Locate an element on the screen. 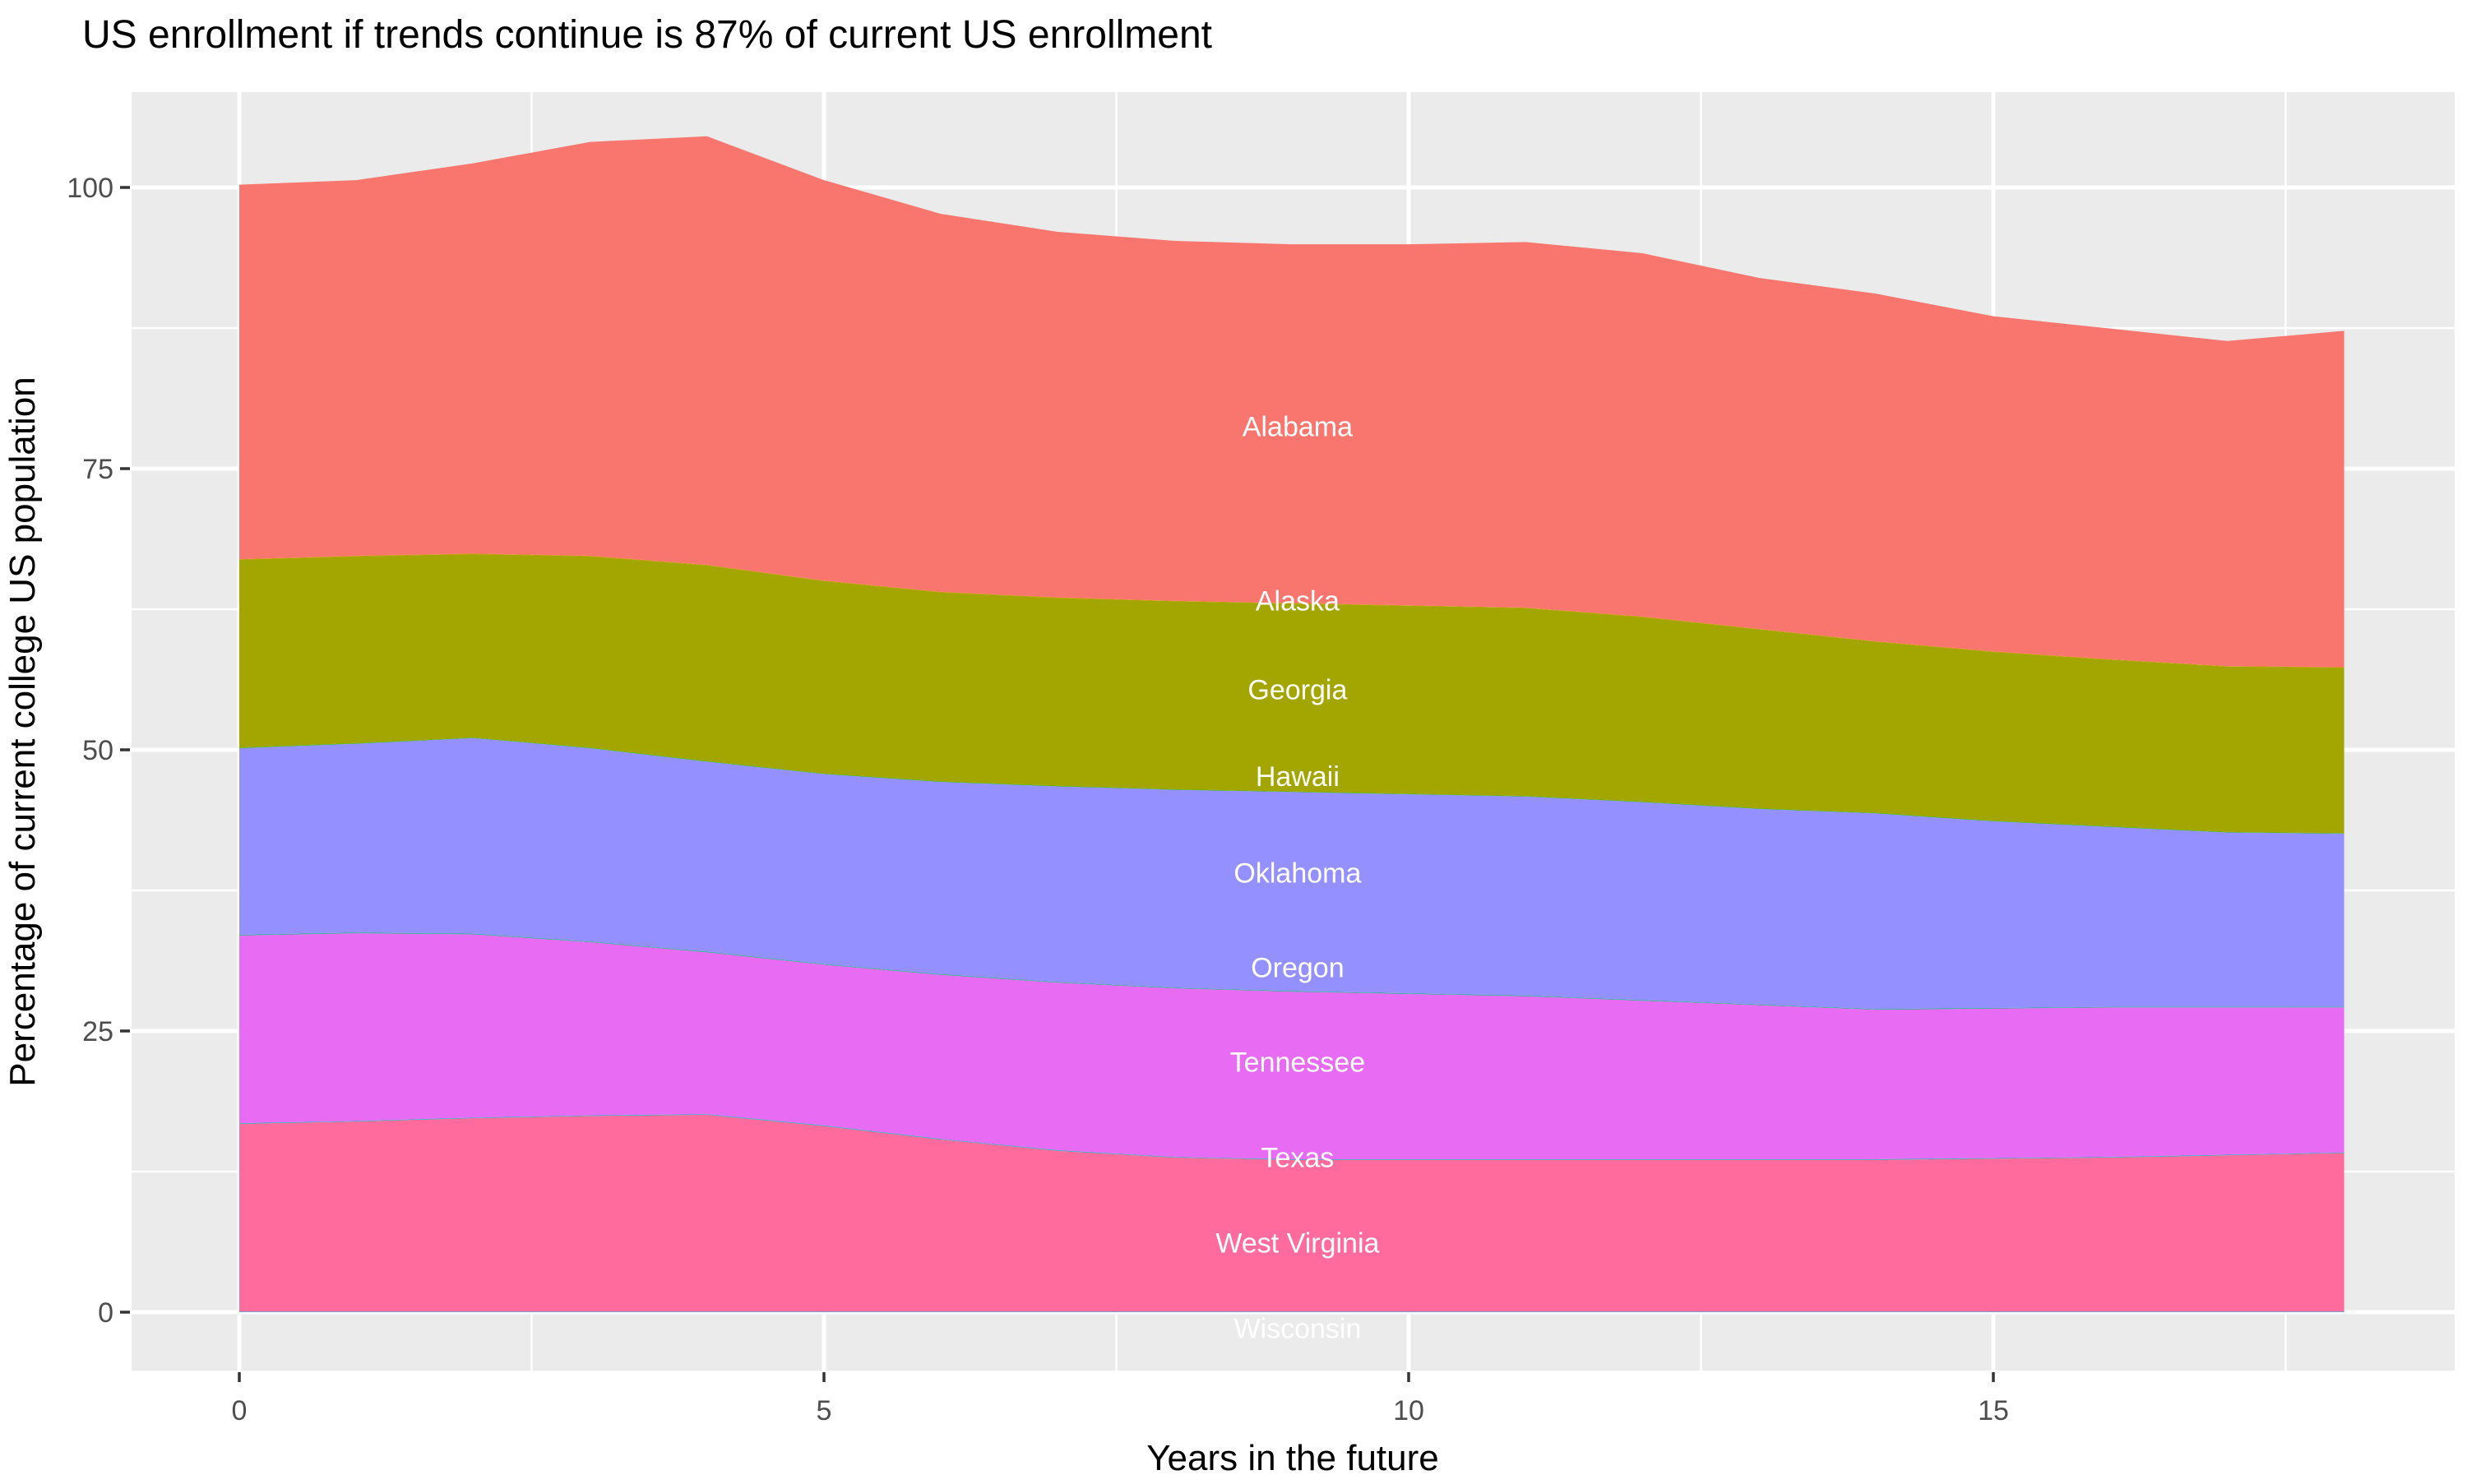  x-tick-label: 10 is located at coordinates (1408, 1411).